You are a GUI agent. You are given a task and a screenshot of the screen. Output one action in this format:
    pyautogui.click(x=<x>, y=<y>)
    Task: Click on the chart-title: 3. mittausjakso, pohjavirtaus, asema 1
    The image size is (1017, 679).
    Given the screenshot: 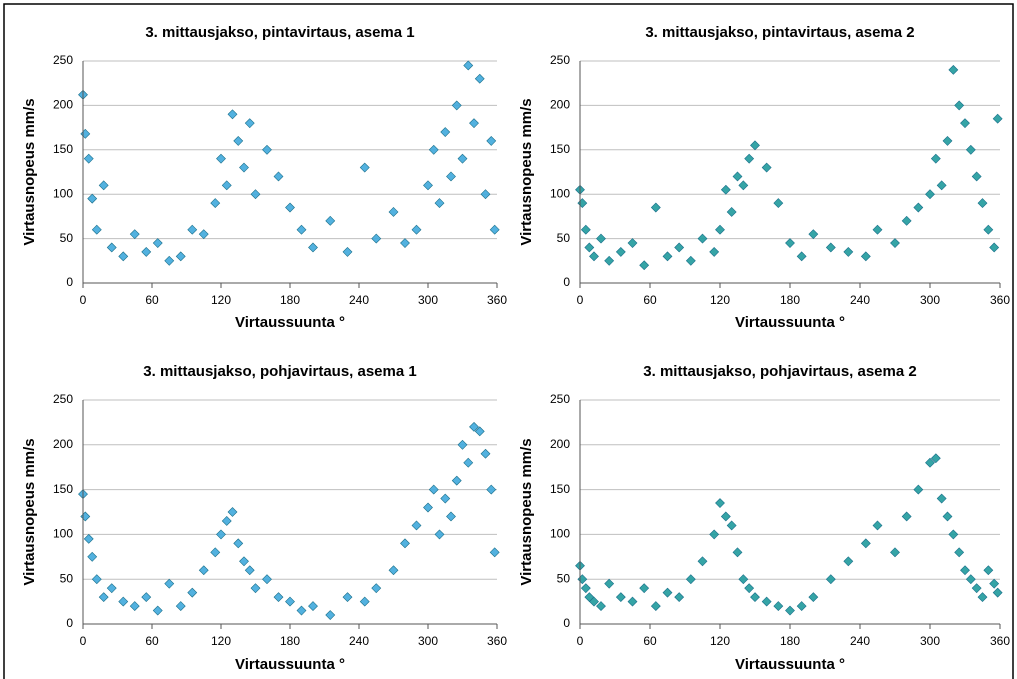 What is the action you would take?
    pyautogui.click(x=279, y=371)
    